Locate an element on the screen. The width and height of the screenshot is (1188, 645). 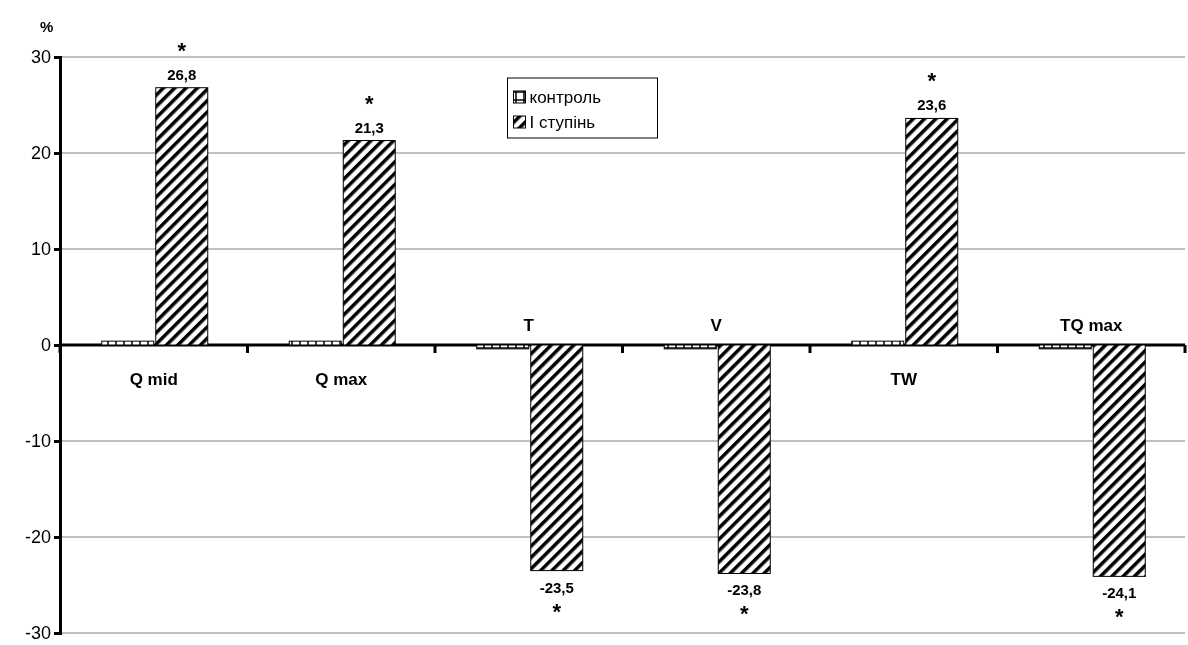
data-label: -23,8 is located at coordinates (744, 590).